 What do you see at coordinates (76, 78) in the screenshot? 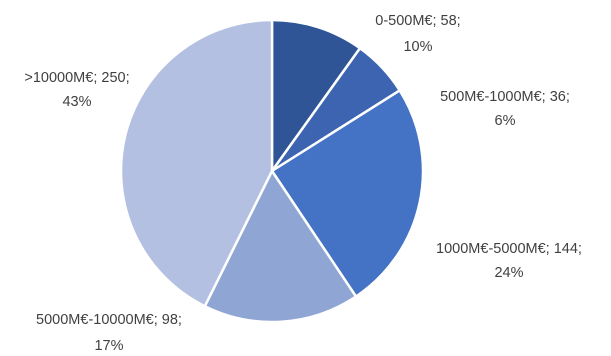
I see `slice-label-over-10000: >10000M€; 250;` at bounding box center [76, 78].